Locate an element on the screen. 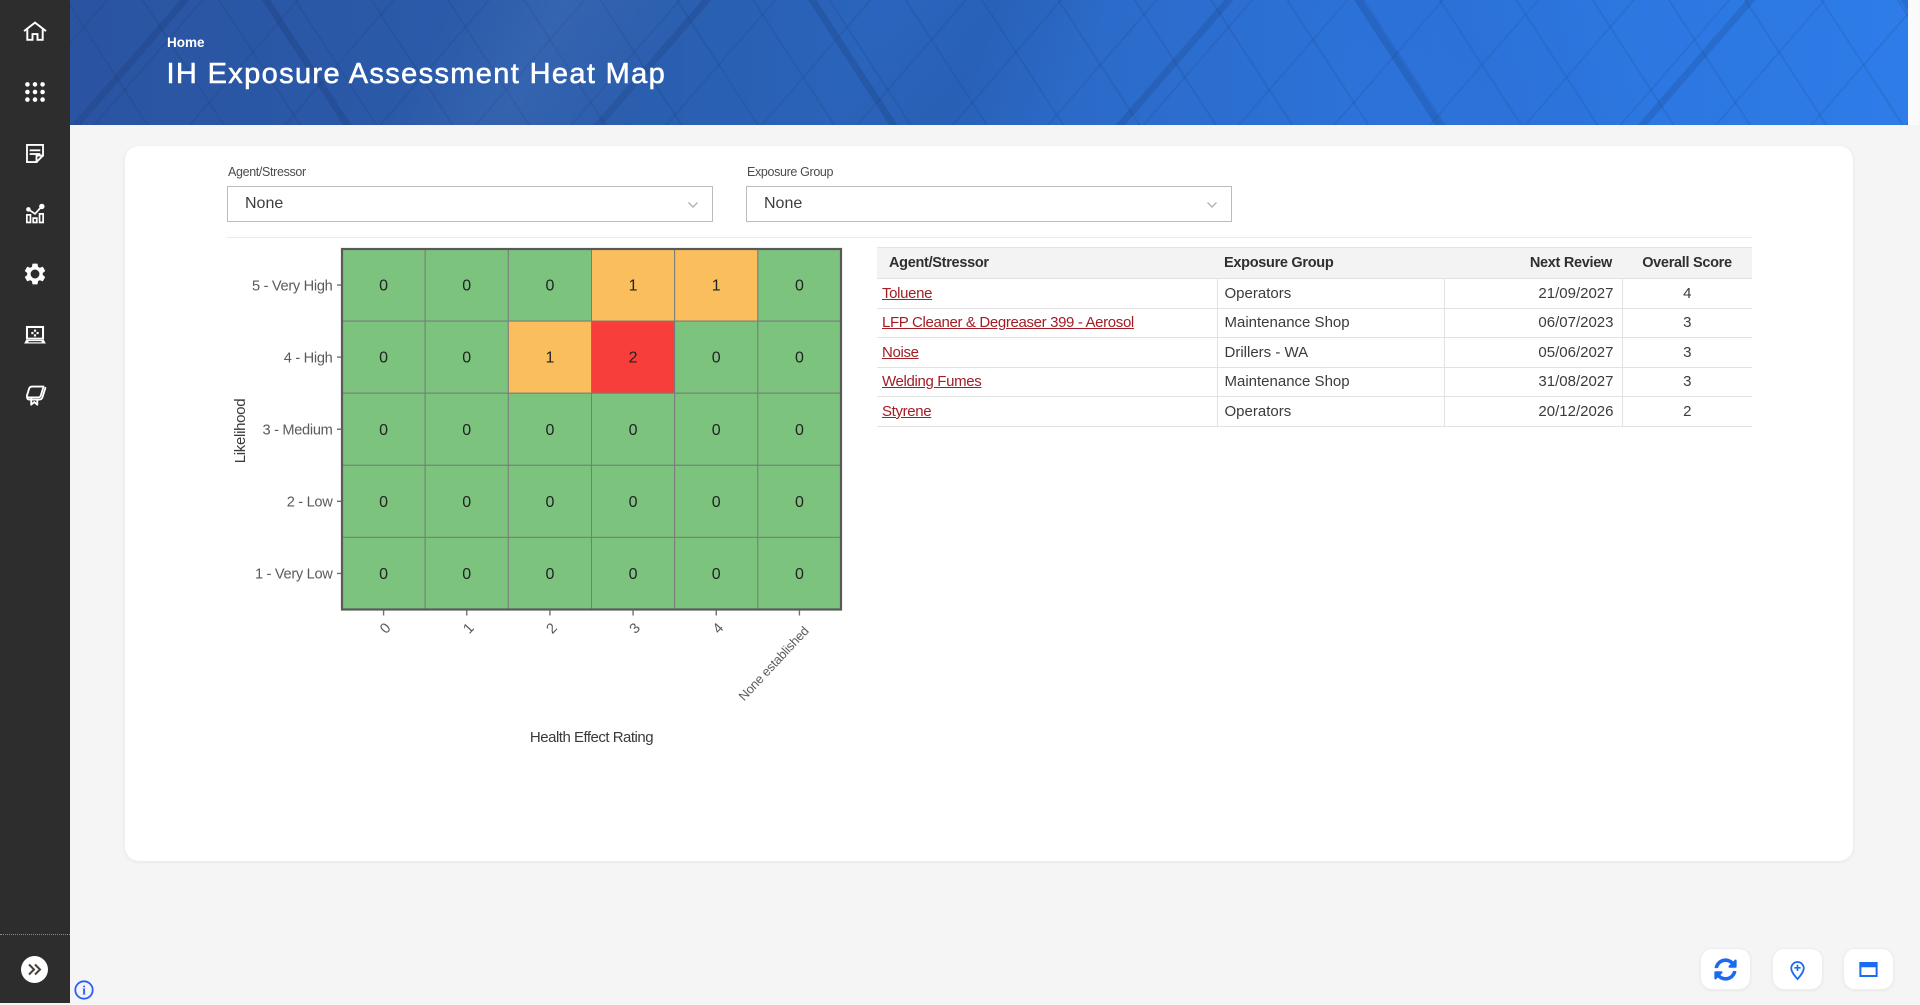 The image size is (1920, 1005). svg-text: 4 is located at coordinates (718, 628).